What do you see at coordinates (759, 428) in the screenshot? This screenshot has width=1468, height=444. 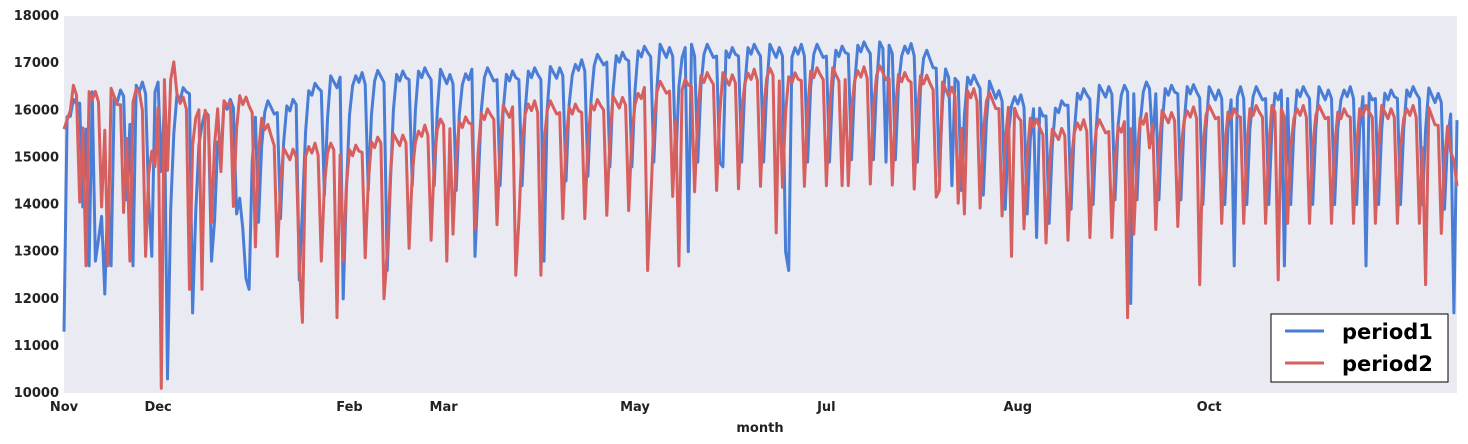 I see `x-axis-label: month` at bounding box center [759, 428].